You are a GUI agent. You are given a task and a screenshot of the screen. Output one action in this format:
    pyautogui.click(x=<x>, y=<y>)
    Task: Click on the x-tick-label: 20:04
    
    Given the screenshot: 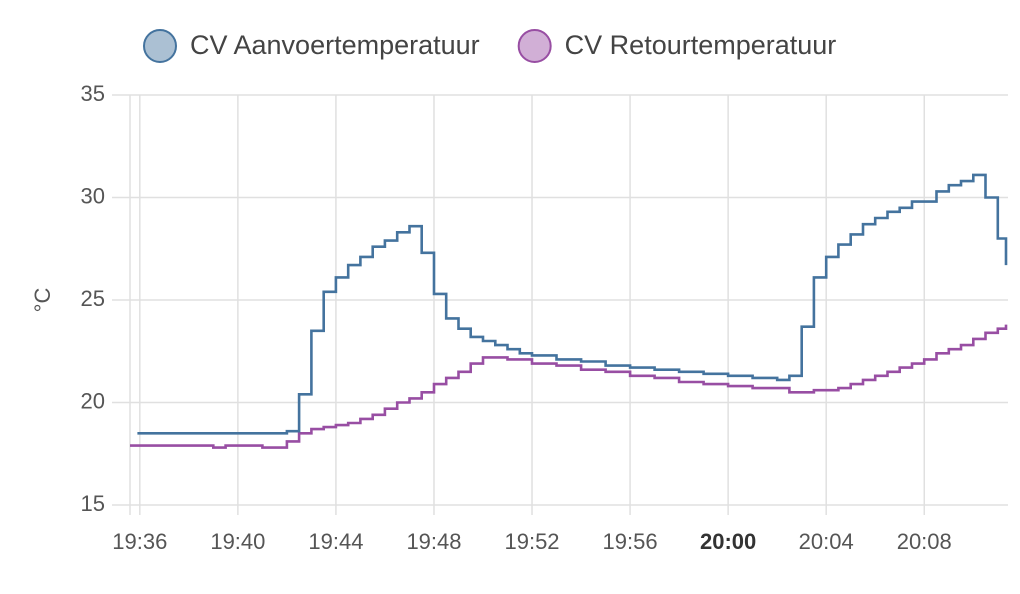 What is the action you would take?
    pyautogui.click(x=826, y=541)
    